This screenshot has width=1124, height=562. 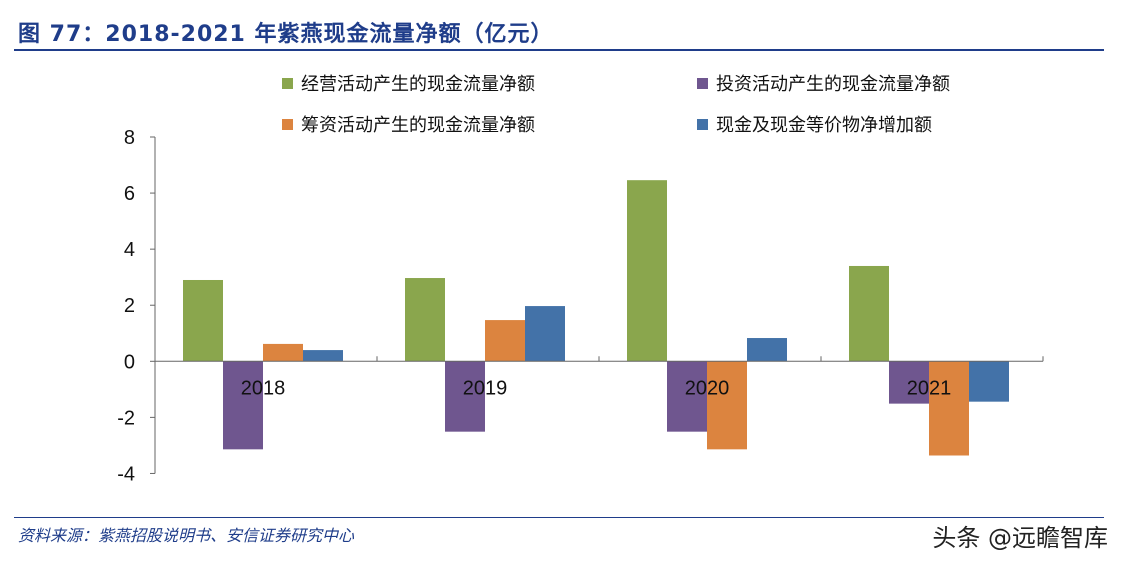 What do you see at coordinates (1020, 538) in the screenshot?
I see `watermark: 头条 @远瞻智库` at bounding box center [1020, 538].